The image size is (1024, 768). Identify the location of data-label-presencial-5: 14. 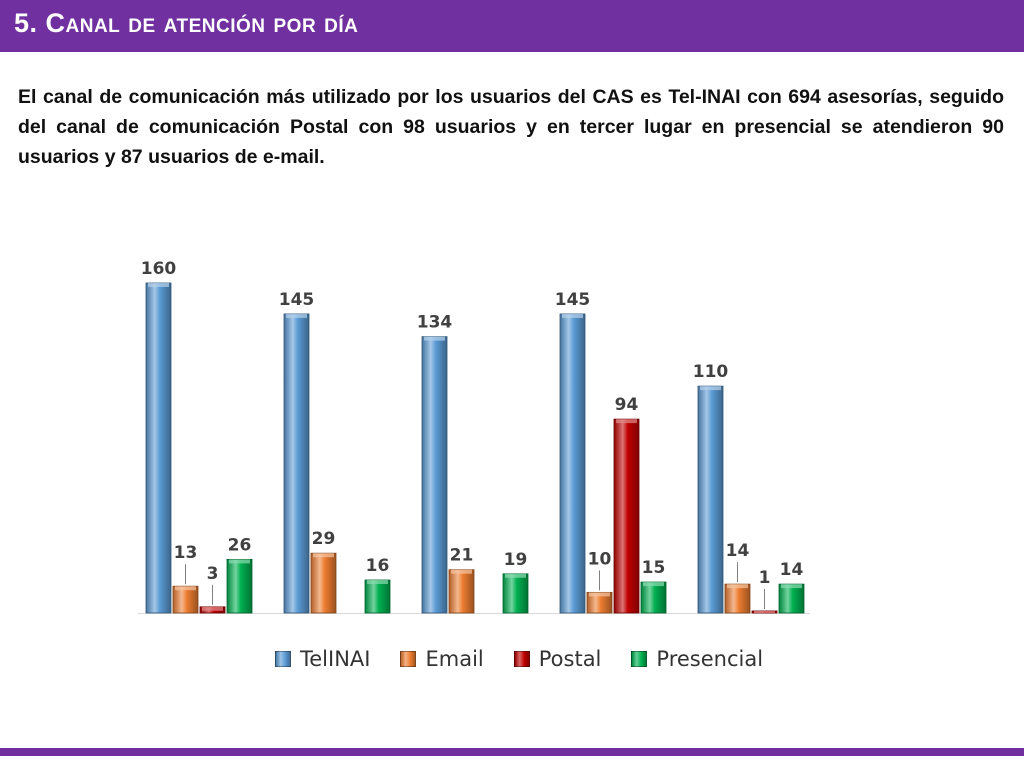
(792, 570).